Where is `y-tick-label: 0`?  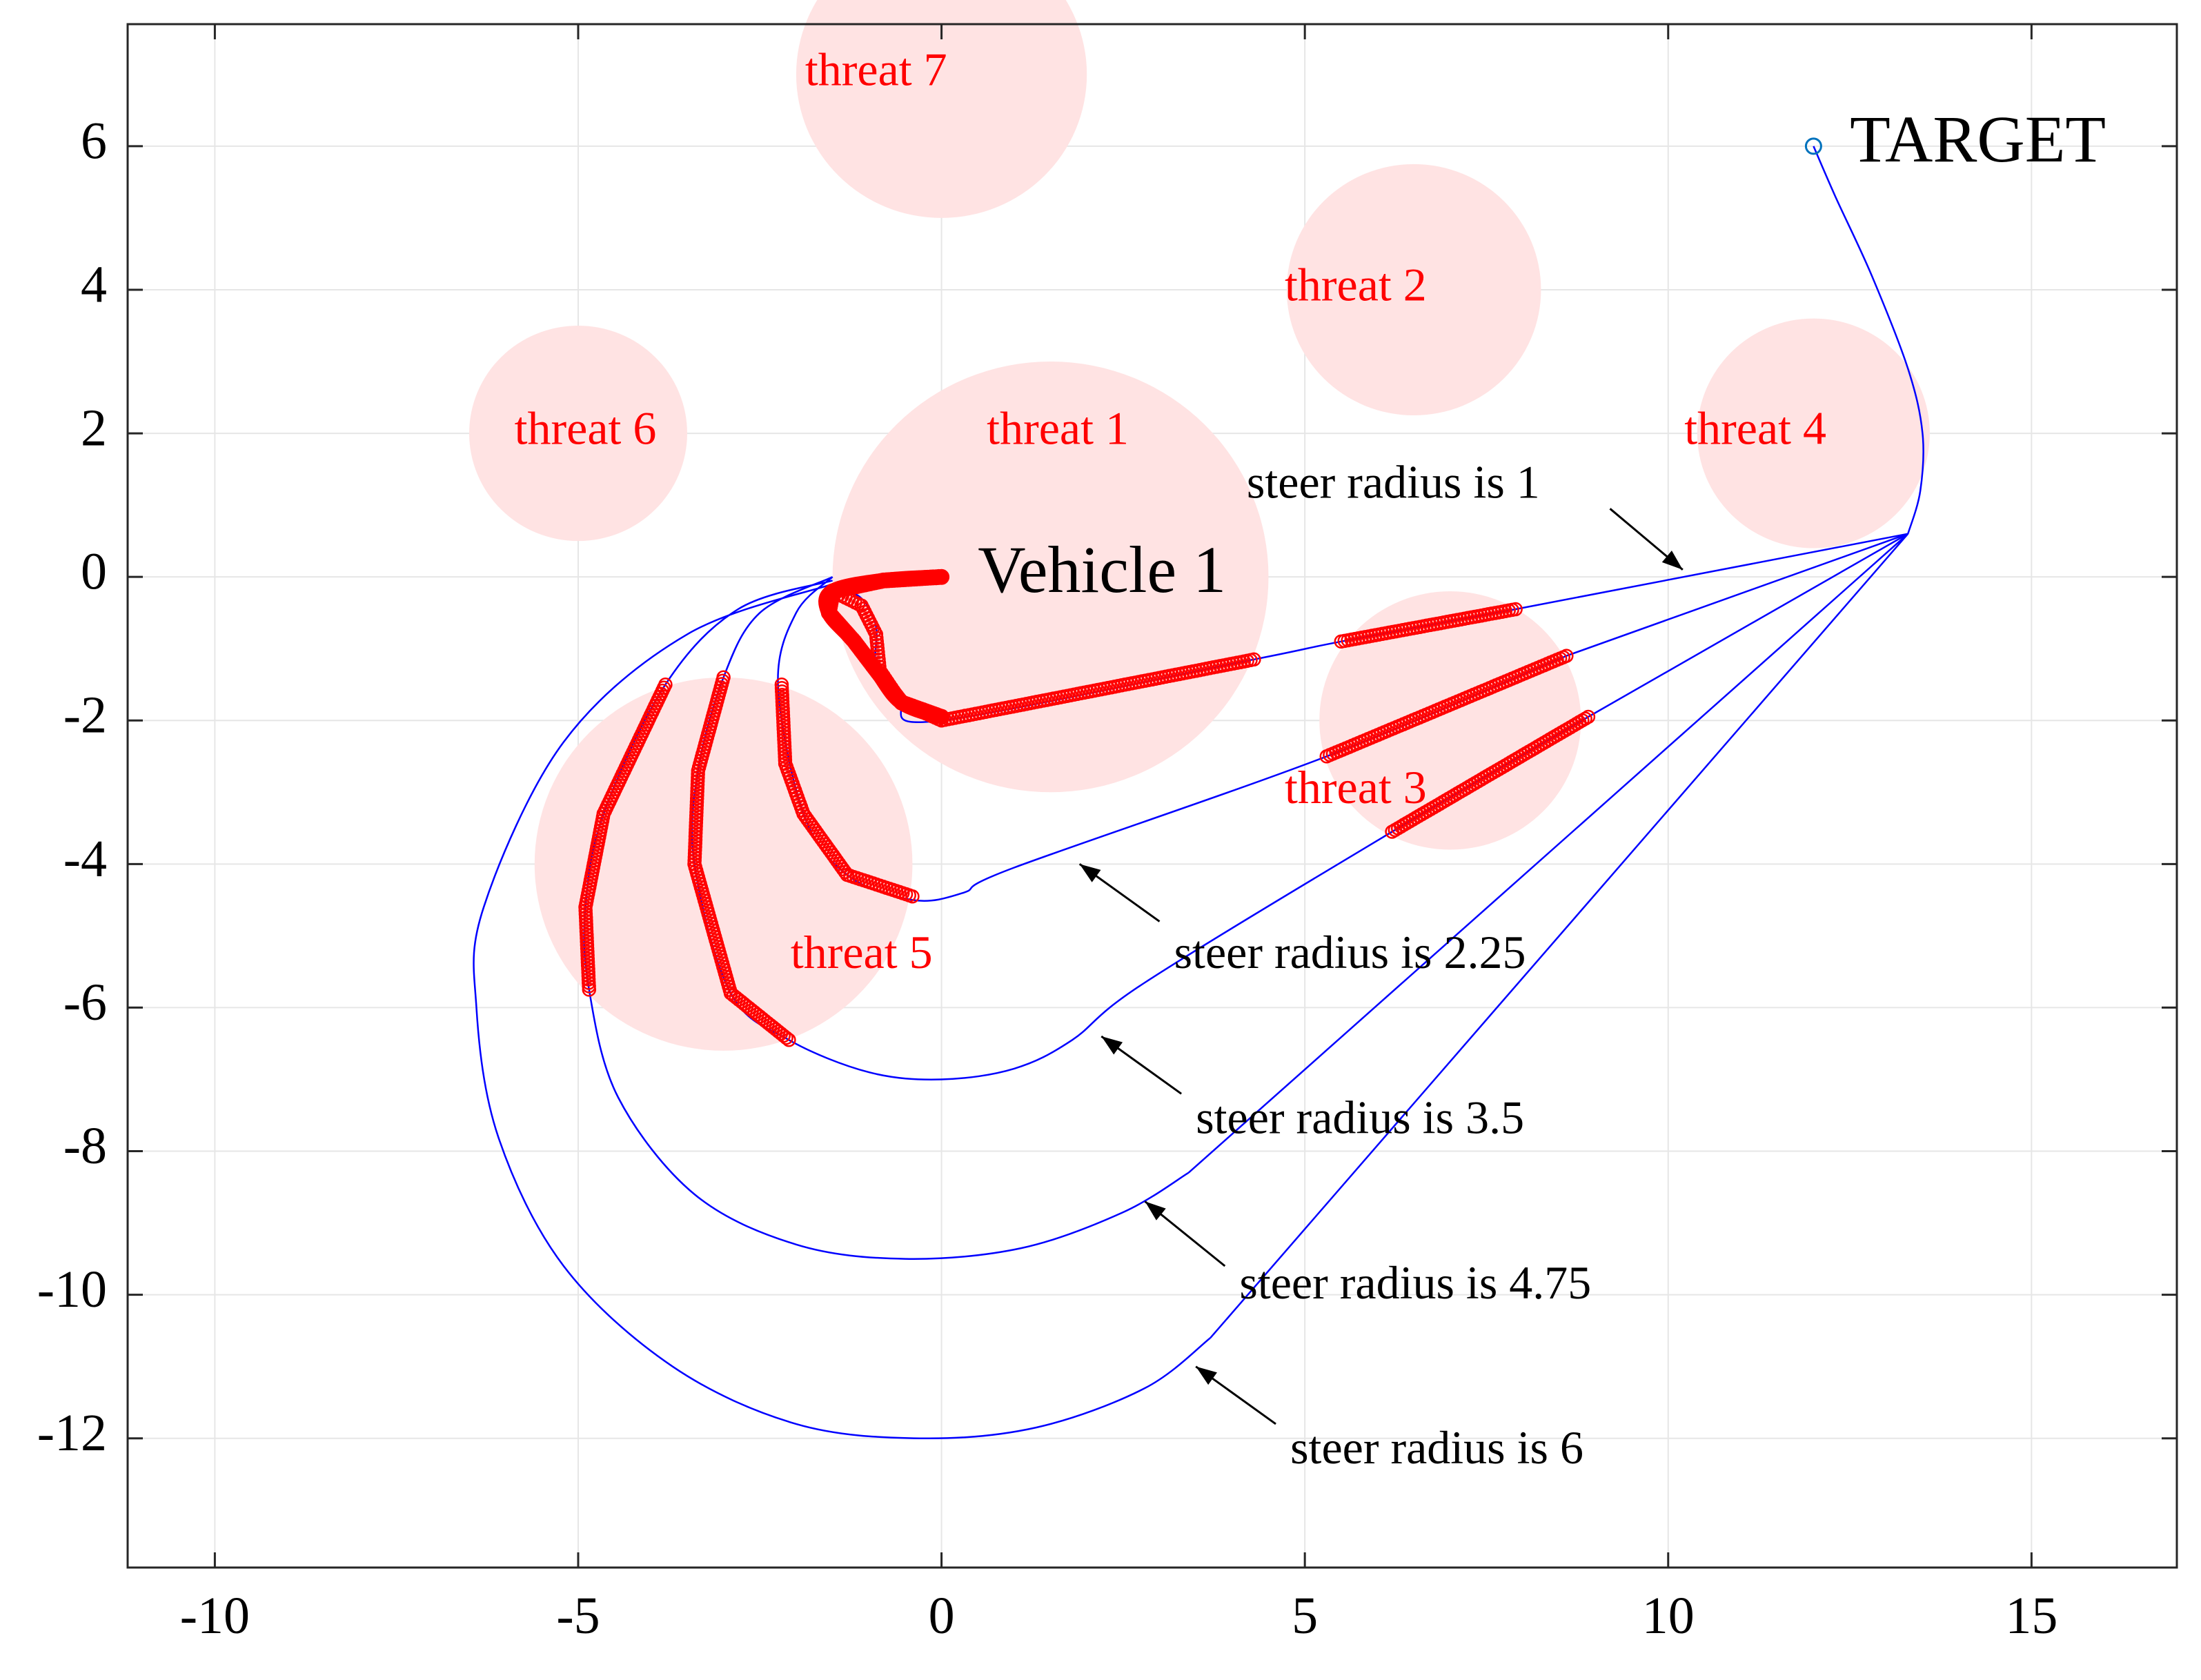
y-tick-label: 0 is located at coordinates (94, 572).